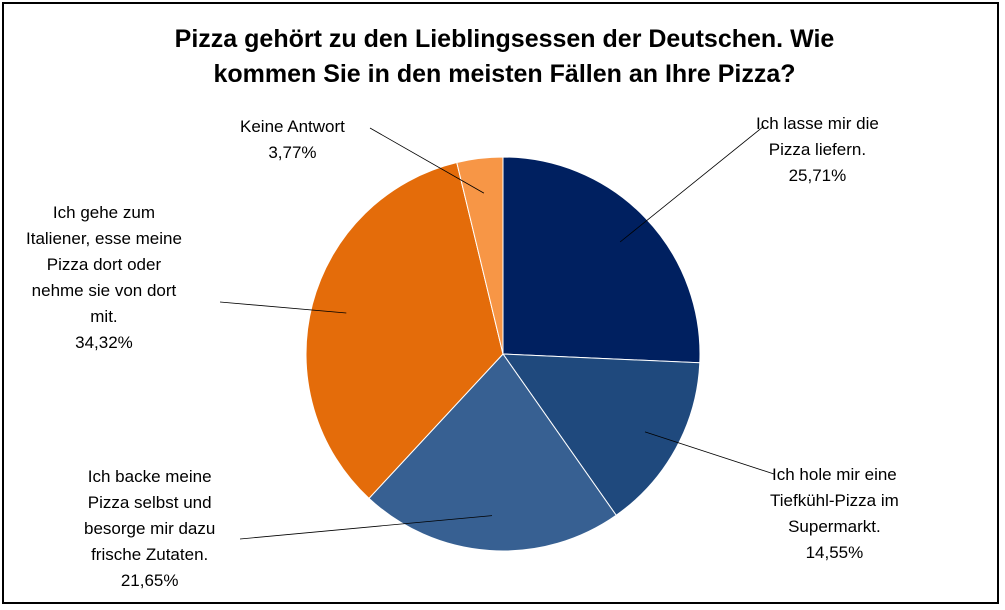 This screenshot has height=610, width=1005. Describe the element at coordinates (150, 554) in the screenshot. I see `slice-label-homemade-line-4: frische Zutaten.` at that location.